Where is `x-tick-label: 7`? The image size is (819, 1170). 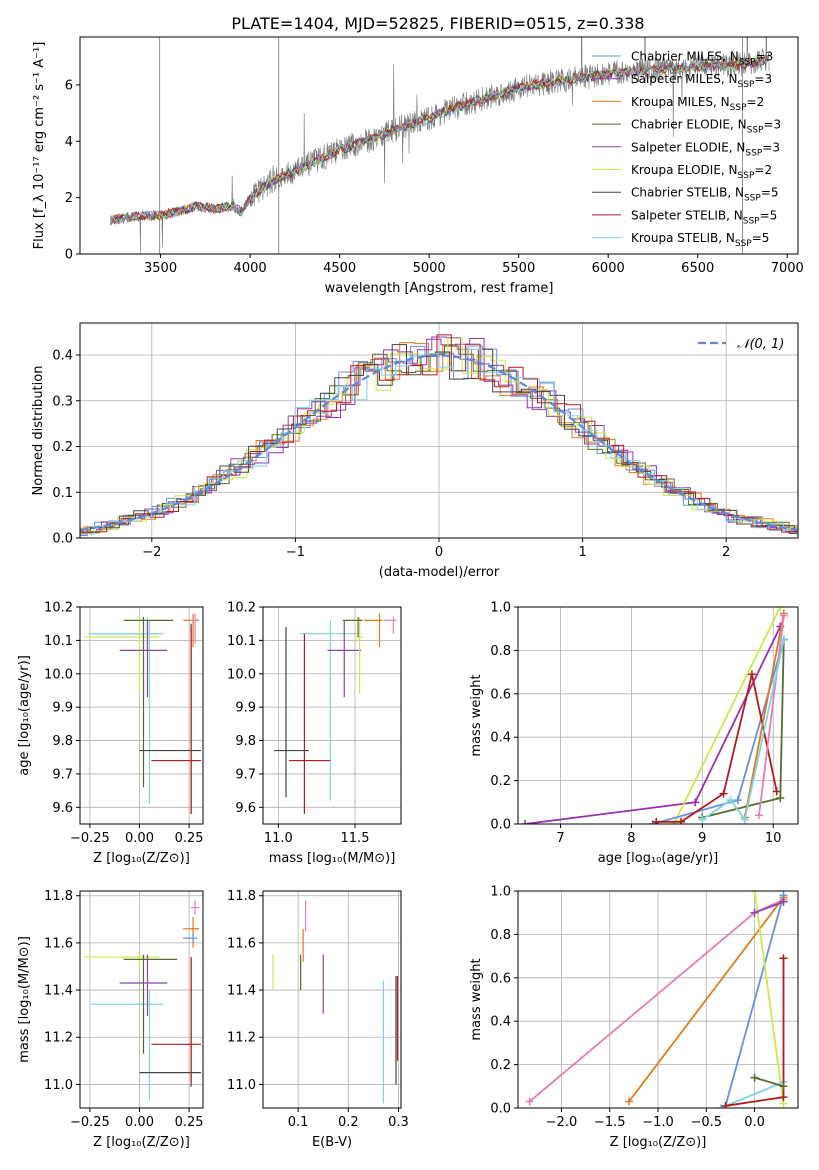
x-tick-label: 7 is located at coordinates (560, 838).